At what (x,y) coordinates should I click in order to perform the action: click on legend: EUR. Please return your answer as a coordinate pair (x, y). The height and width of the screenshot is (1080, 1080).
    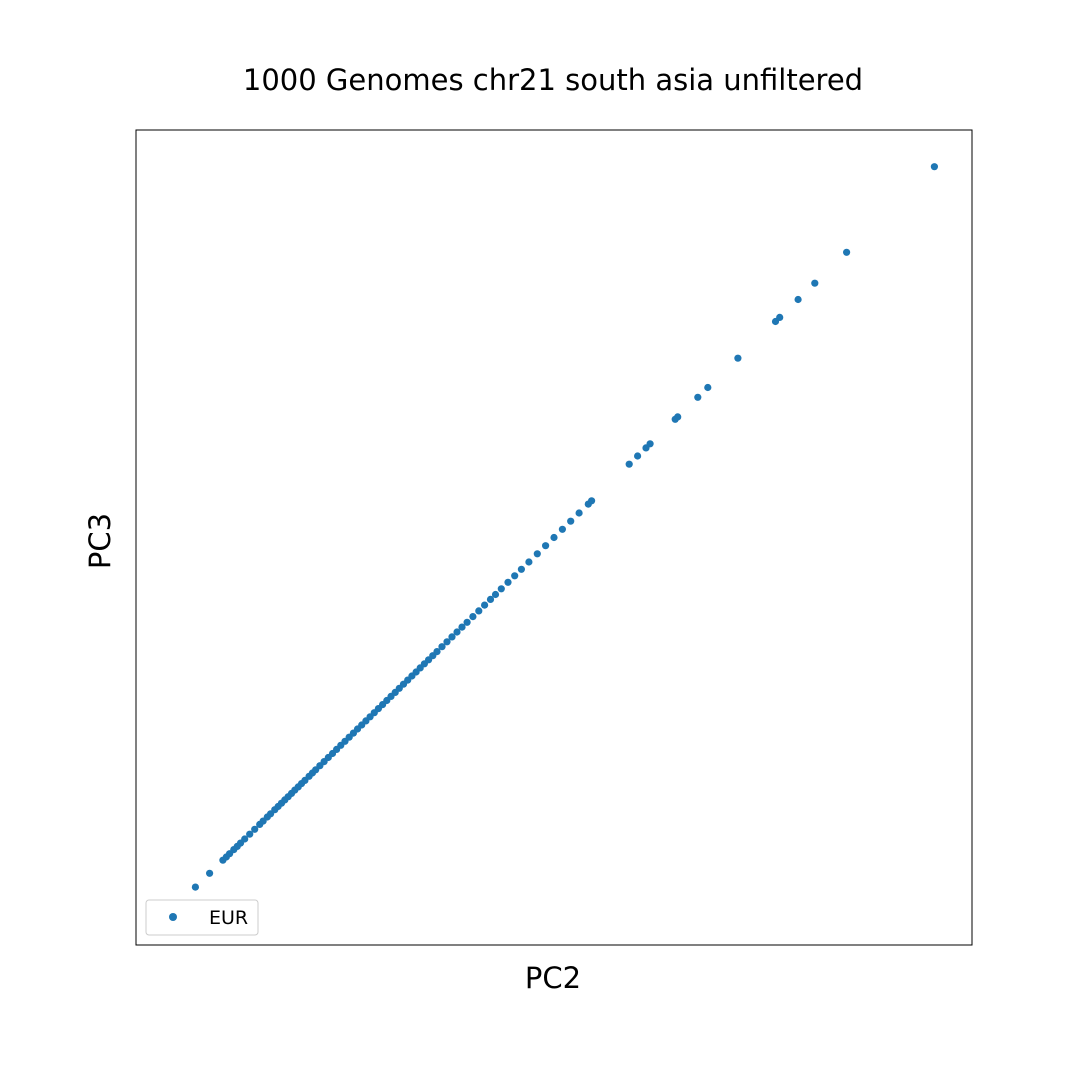
    Looking at the image, I should click on (202, 917).